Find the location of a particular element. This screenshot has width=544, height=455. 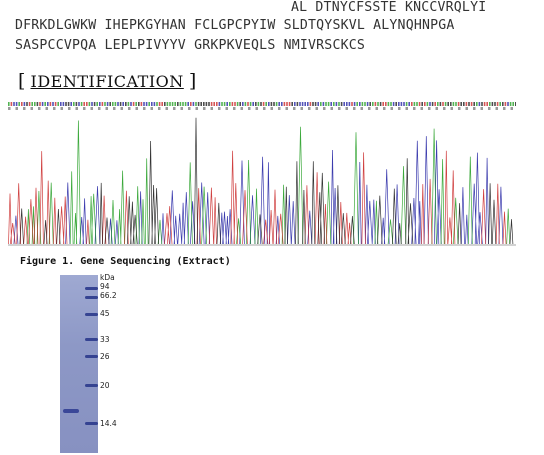

marker-label-26: 26 is located at coordinates (105, 356).